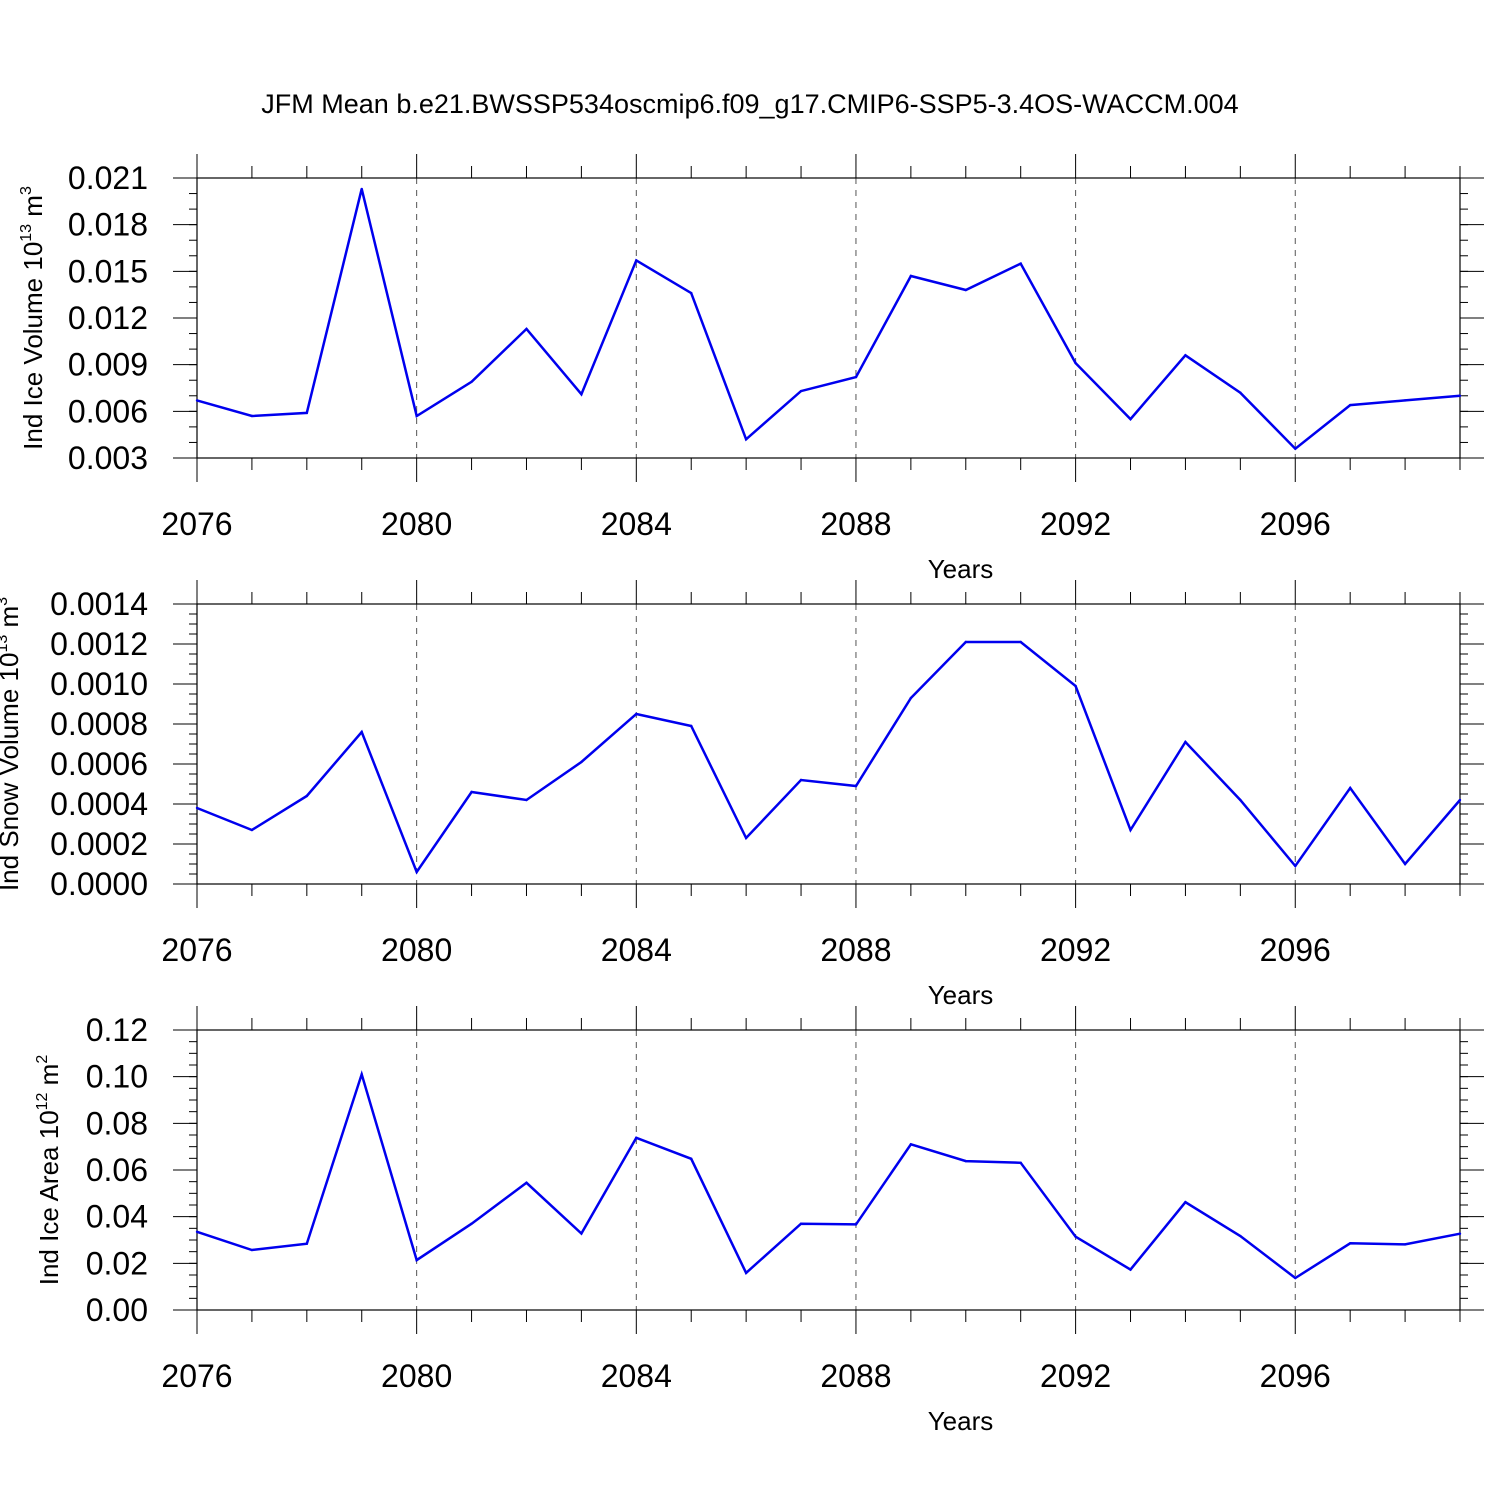 The width and height of the screenshot is (1500, 1500). Describe the element at coordinates (99, 644) in the screenshot. I see `y-tick-label: 0.0012` at that location.